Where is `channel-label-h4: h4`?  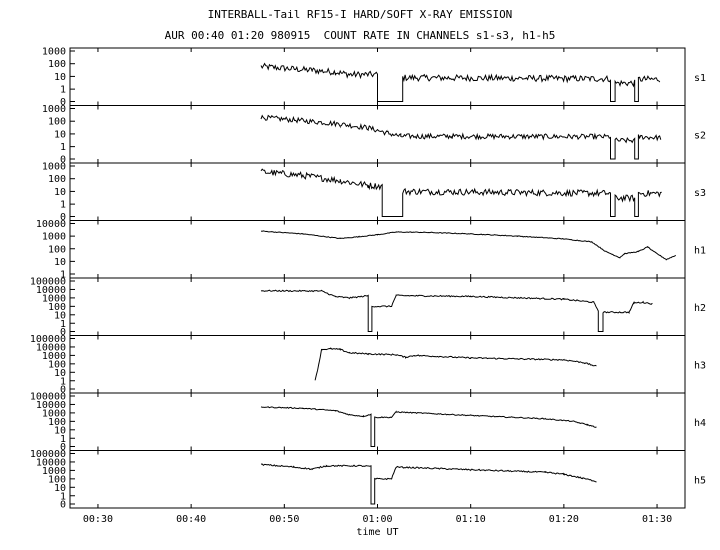 channel-label-h4: h4 is located at coordinates (700, 423).